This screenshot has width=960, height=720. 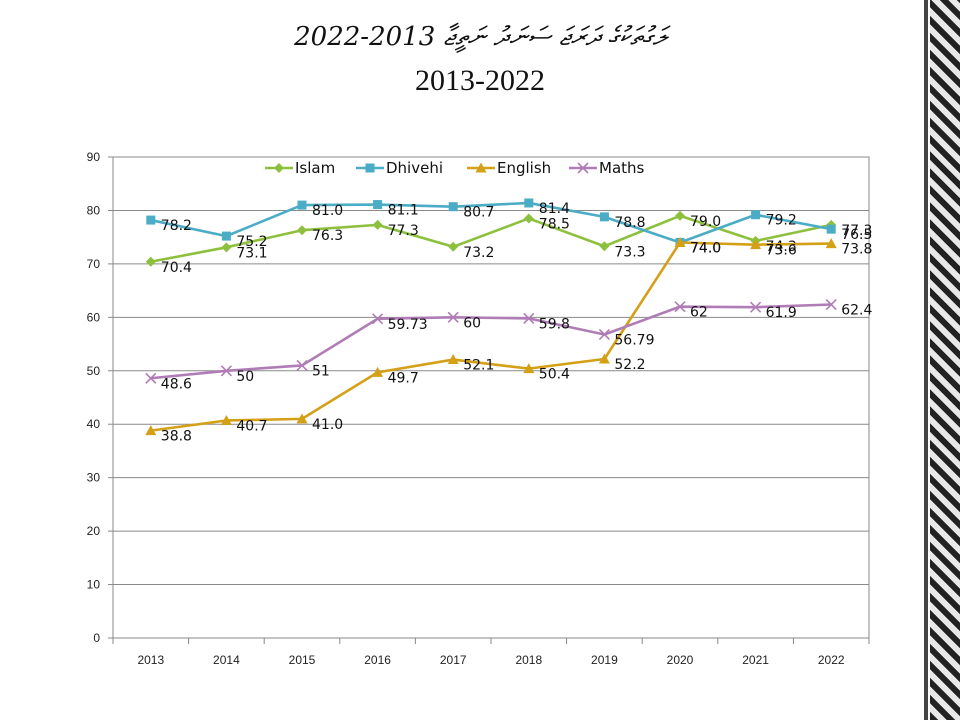 I want to click on data-point-maths-2021-stroke-b, so click(x=756, y=307).